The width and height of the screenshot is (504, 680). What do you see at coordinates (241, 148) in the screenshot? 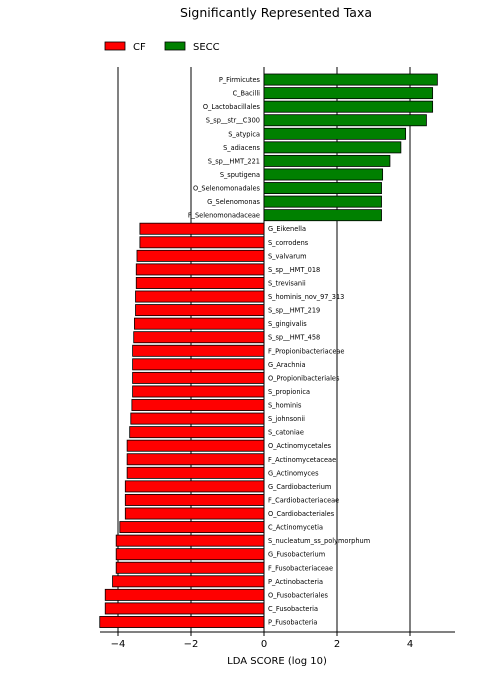
I see `bar-label: S_adiacens` at bounding box center [241, 148].